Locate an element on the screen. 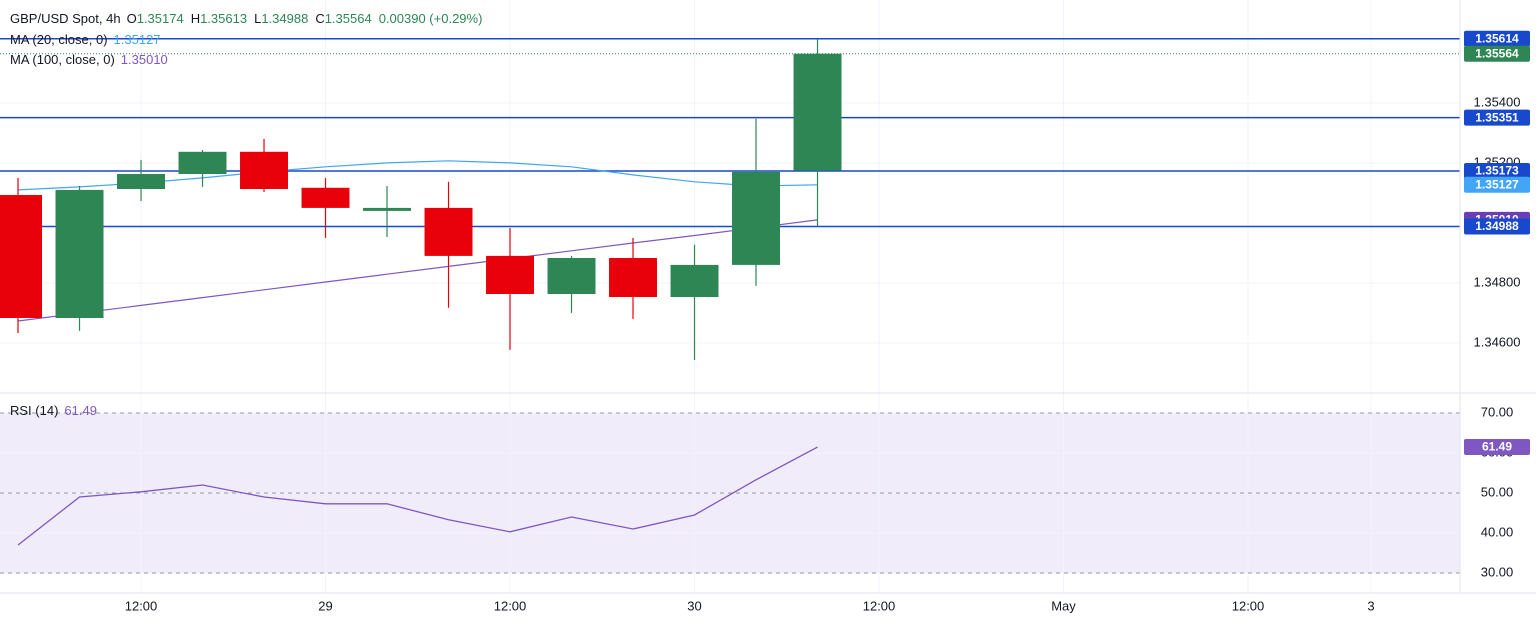 The width and height of the screenshot is (1536, 624). ohlc-value: 1.35174 is located at coordinates (160, 18).